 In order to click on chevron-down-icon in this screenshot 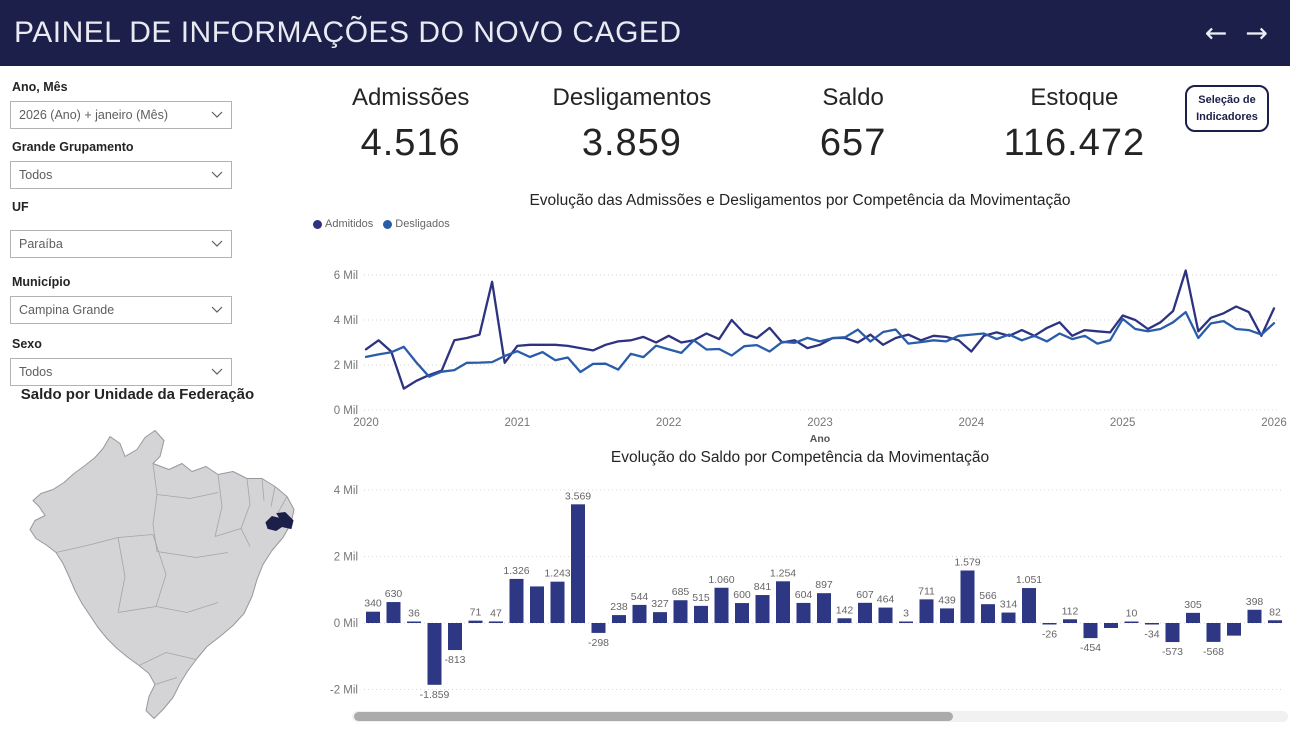, I will do `click(217, 244)`.